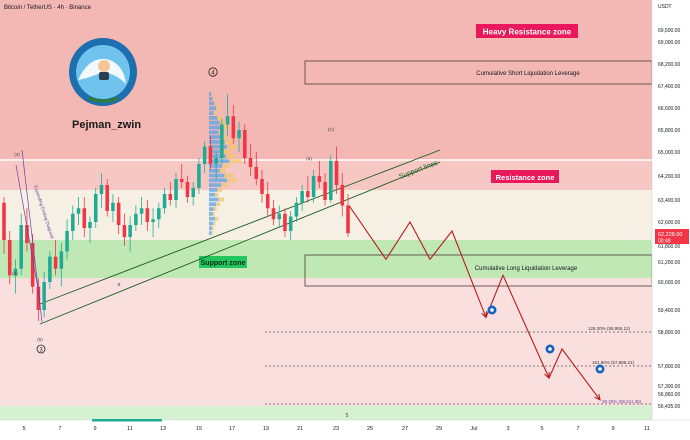  I want to click on x-tick-label: 7, so click(577, 429).